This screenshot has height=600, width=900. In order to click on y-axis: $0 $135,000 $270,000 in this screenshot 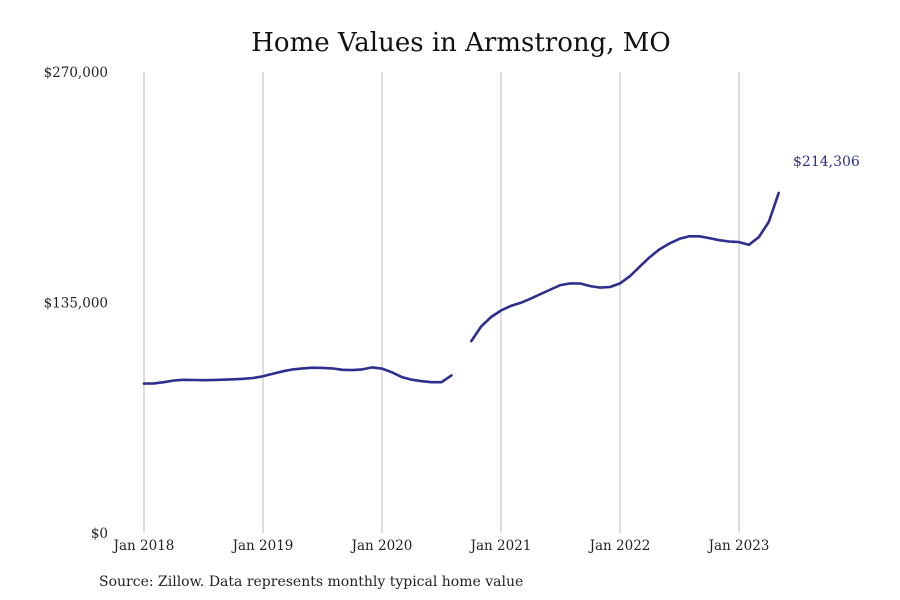, I will do `click(76, 303)`.